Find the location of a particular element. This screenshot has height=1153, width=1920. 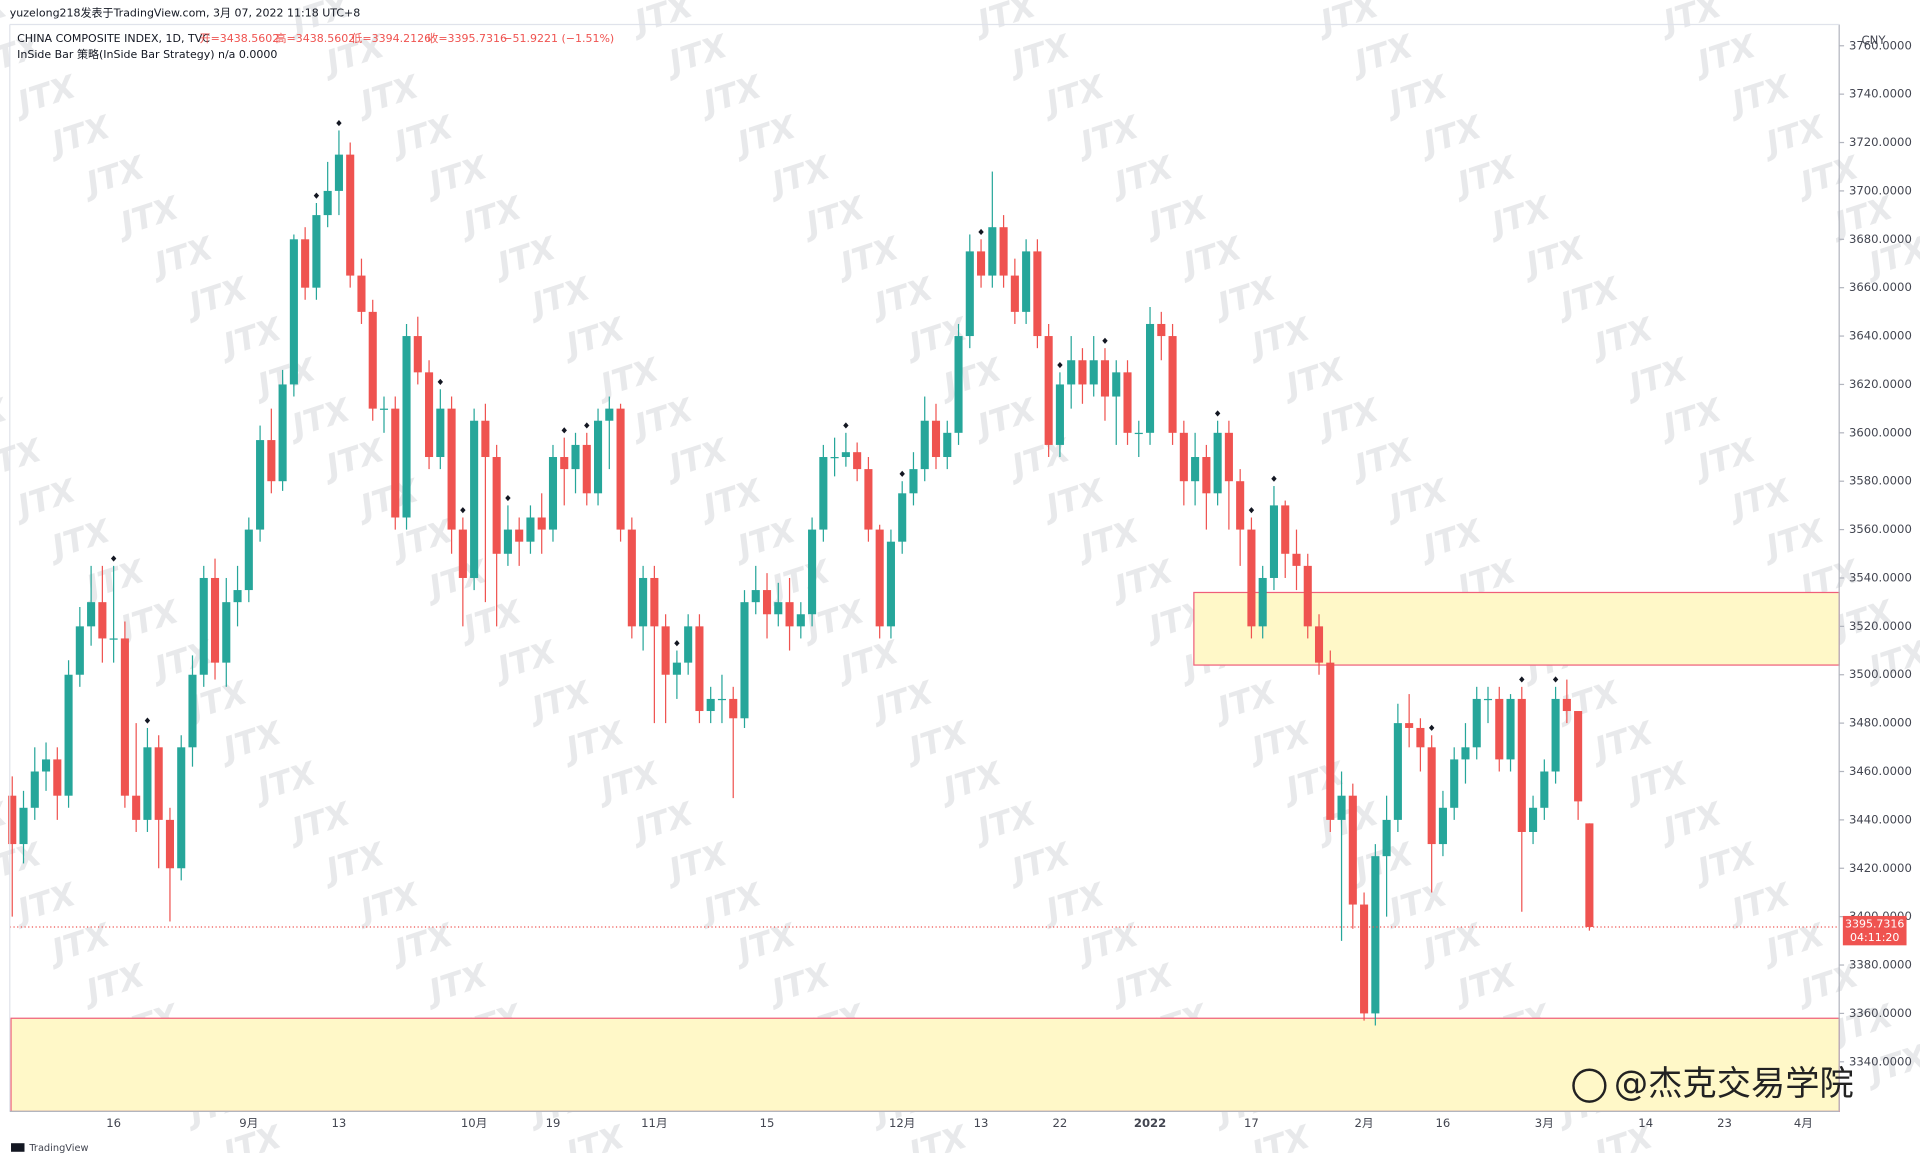

brand: TradingView is located at coordinates (58, 1148).